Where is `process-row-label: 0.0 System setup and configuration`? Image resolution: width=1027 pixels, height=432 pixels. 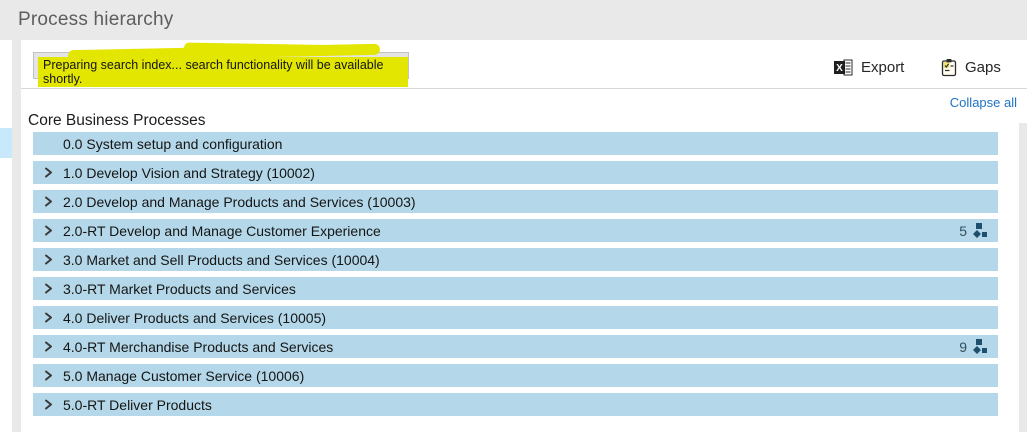
process-row-label: 0.0 System setup and configuration is located at coordinates (173, 143).